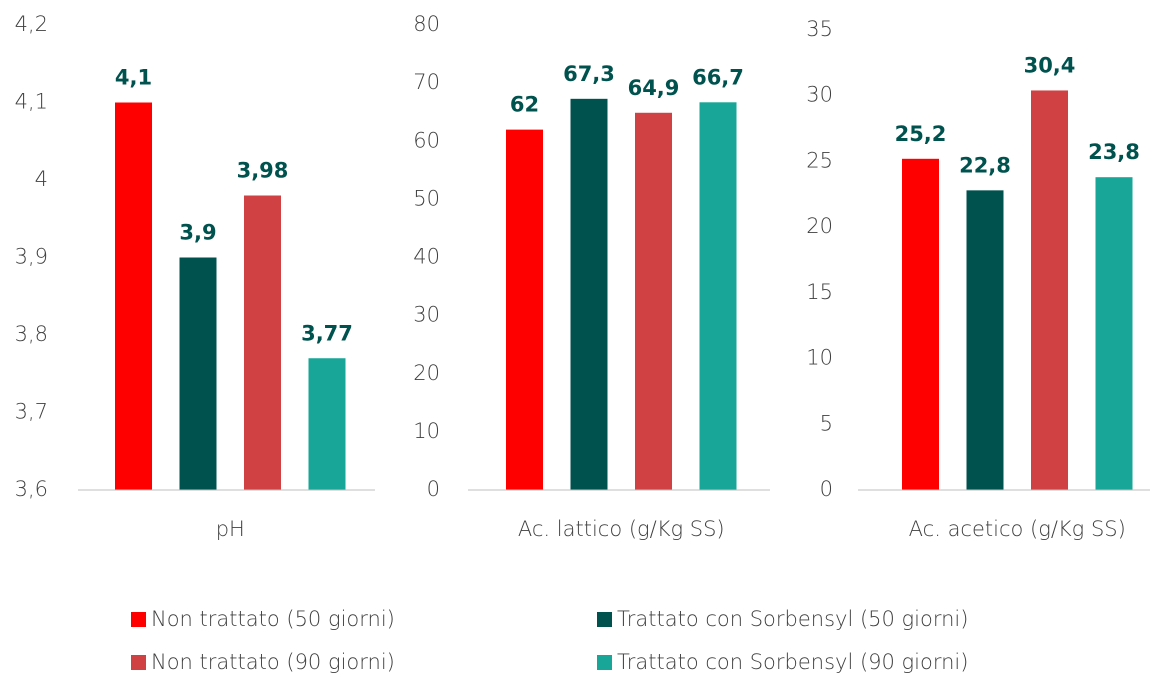  I want to click on value-label: 62, so click(524, 105).